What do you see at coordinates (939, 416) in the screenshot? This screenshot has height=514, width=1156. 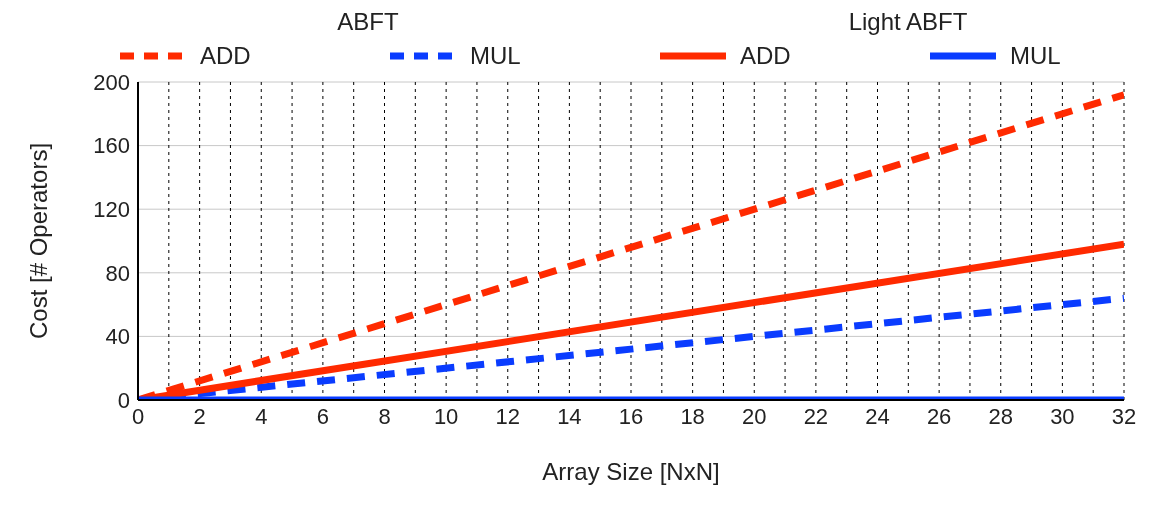 I see `x-tick-label: 26` at bounding box center [939, 416].